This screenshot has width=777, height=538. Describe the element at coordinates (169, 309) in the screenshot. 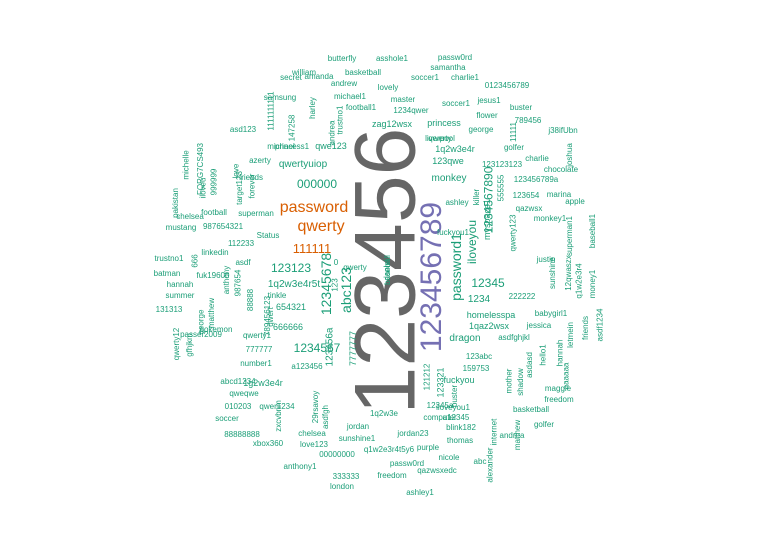

I see `word-131313-label: 131313` at that location.